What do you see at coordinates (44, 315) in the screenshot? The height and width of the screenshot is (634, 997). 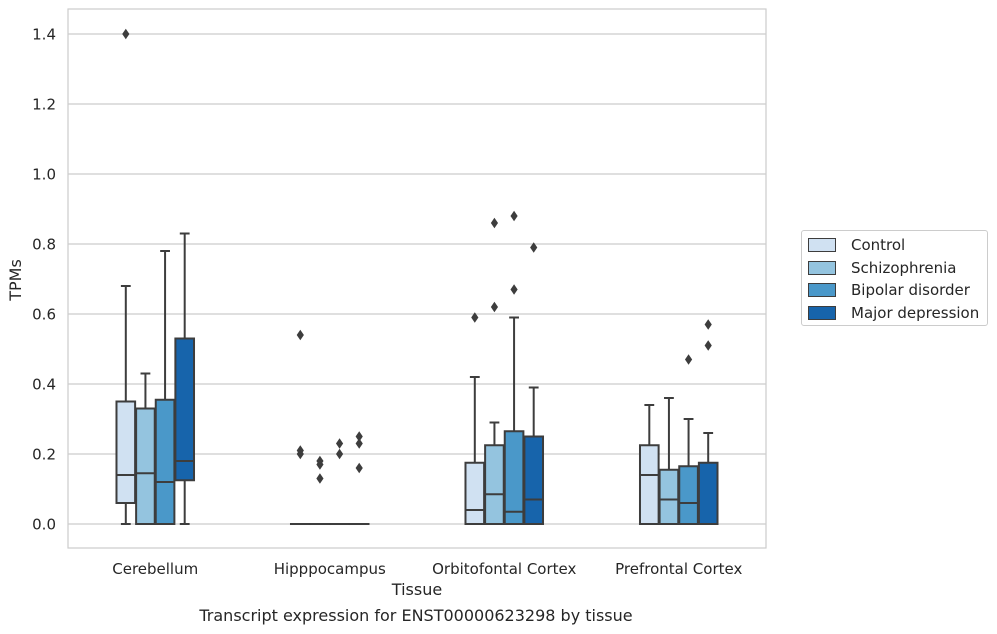 I see `y-tick-label: 0.6` at bounding box center [44, 315].